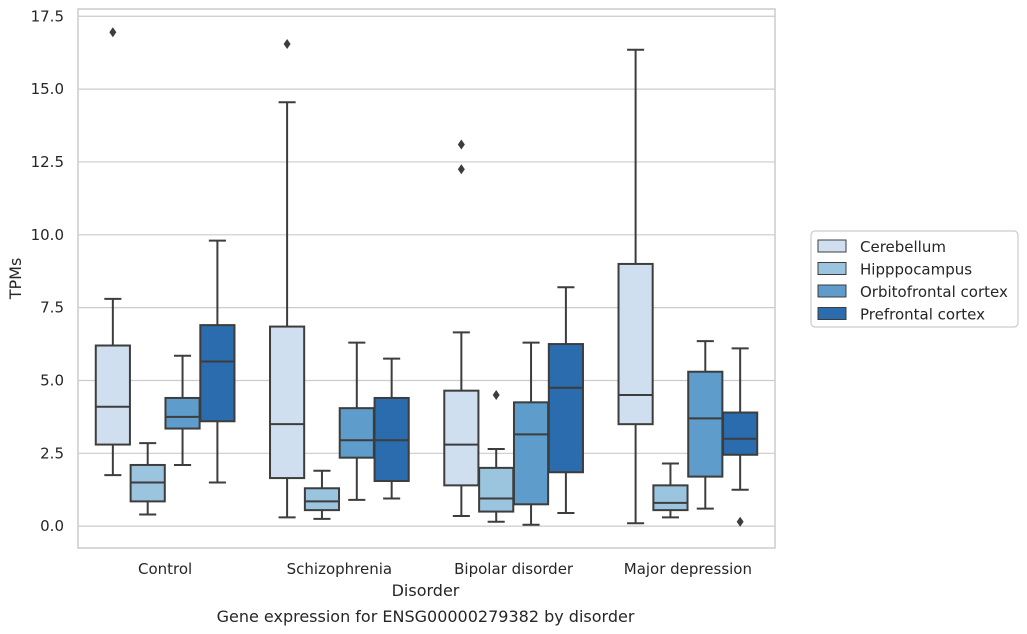 The height and width of the screenshot is (634, 1027). I want to click on y-tick-label: 12.5, so click(47, 162).